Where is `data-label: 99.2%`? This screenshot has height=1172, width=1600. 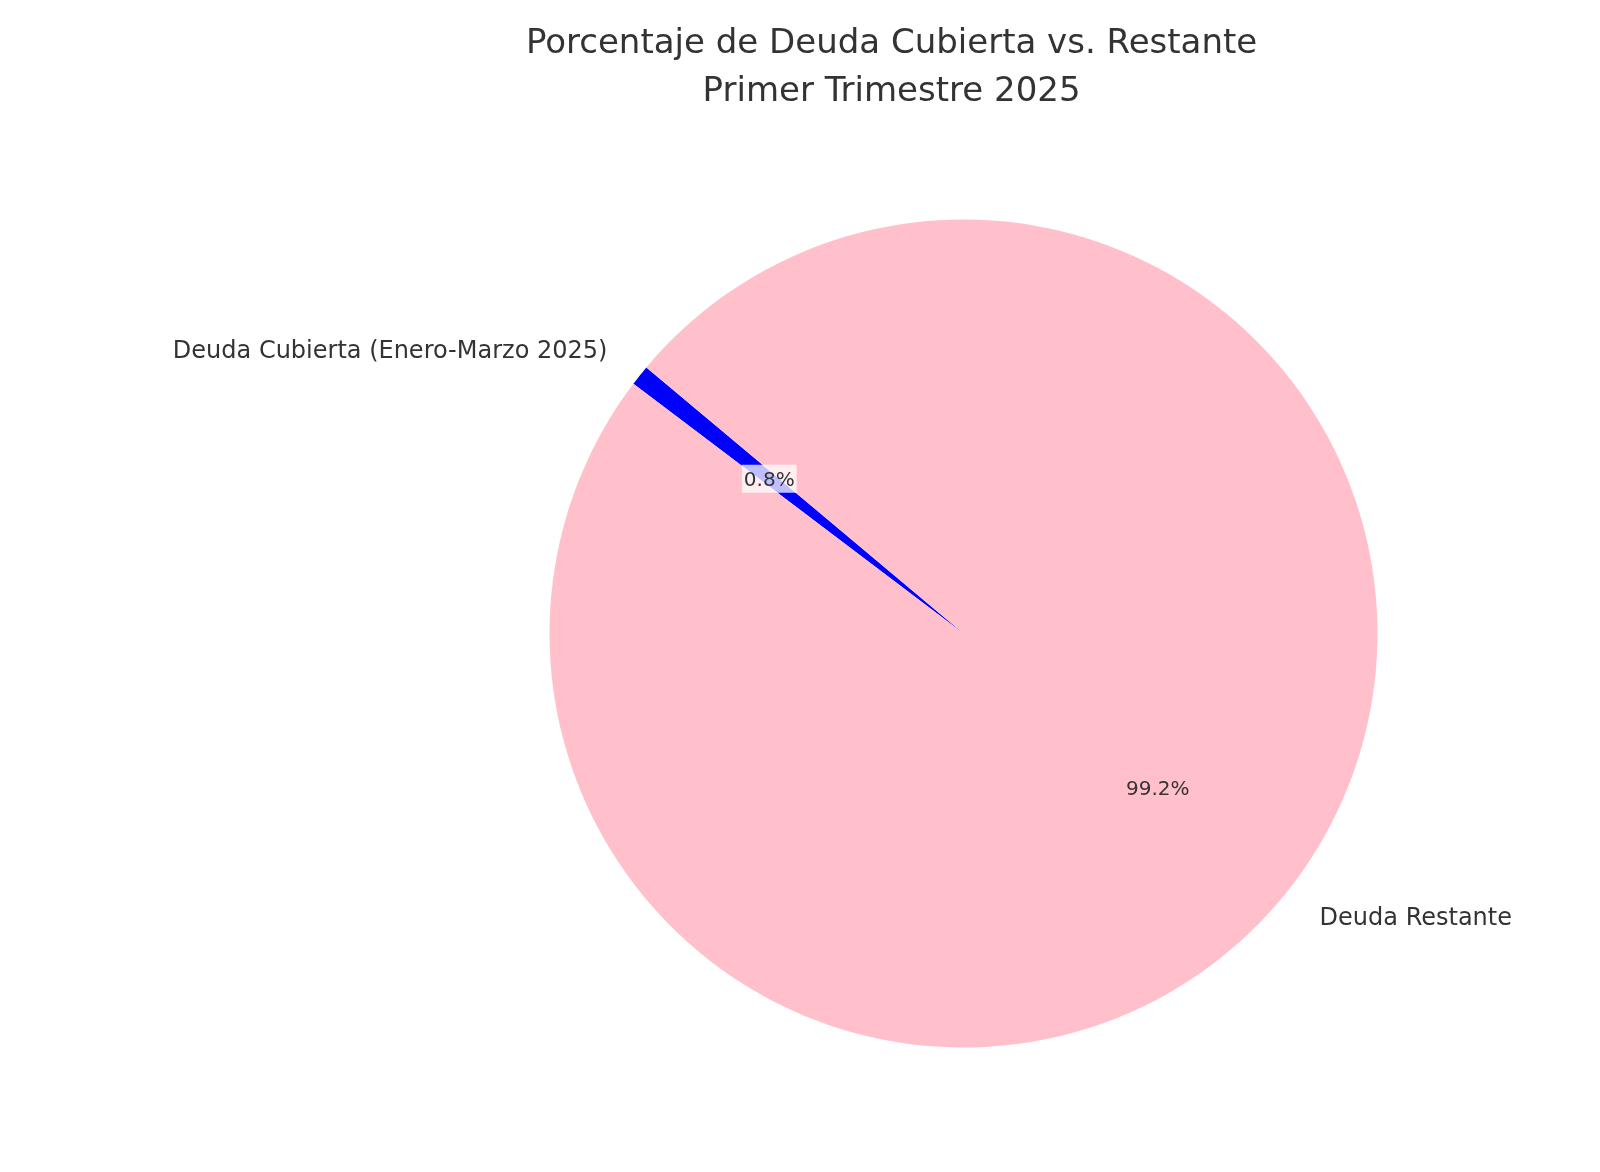
data-label: 99.2% is located at coordinates (1157, 788).